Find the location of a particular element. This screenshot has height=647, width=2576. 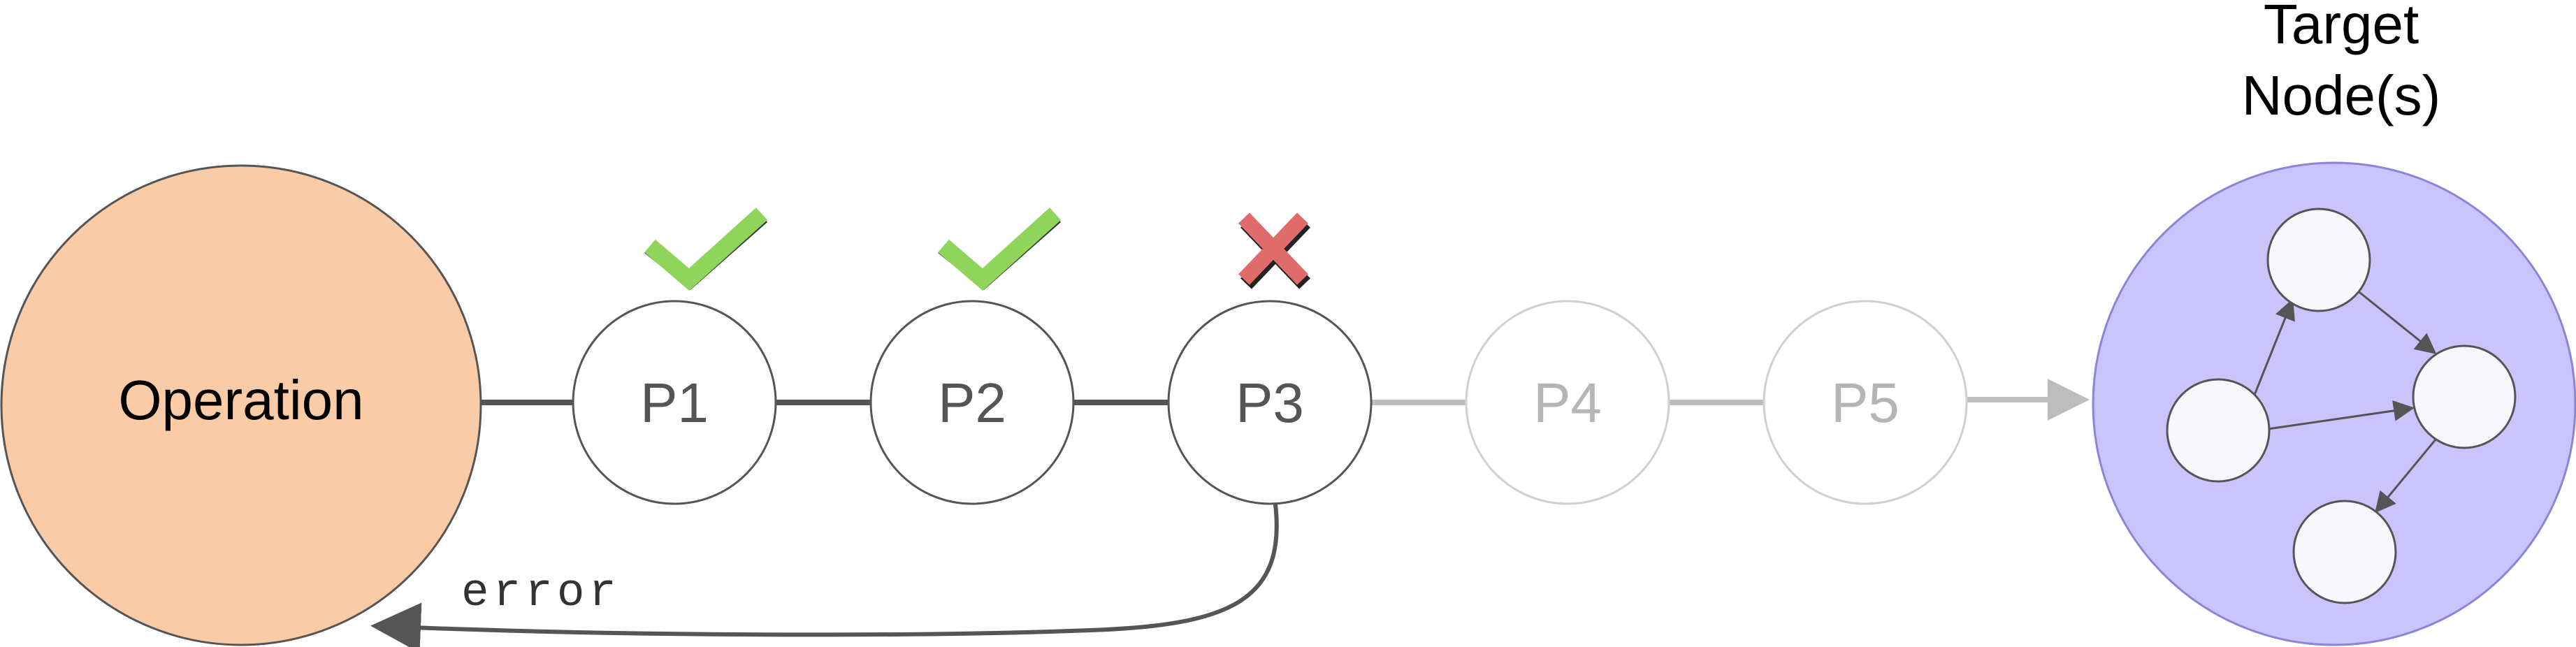

step-label: P3 is located at coordinates (1270, 403).